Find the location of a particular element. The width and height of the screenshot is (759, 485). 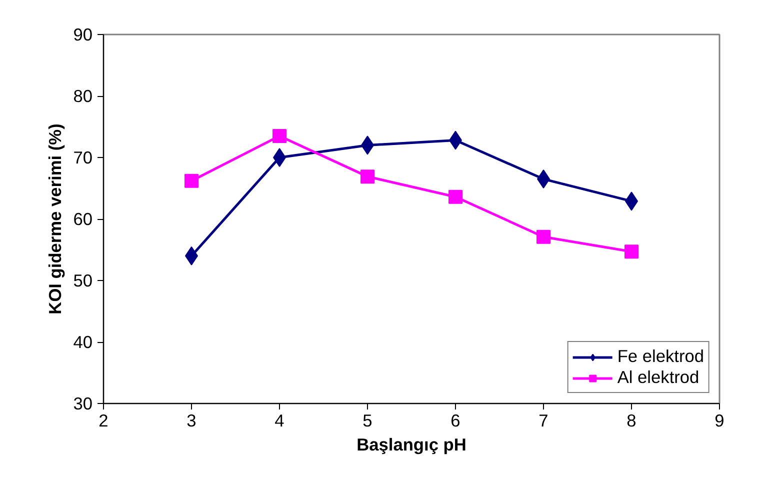

y-tick-label: 70 is located at coordinates (83, 158).